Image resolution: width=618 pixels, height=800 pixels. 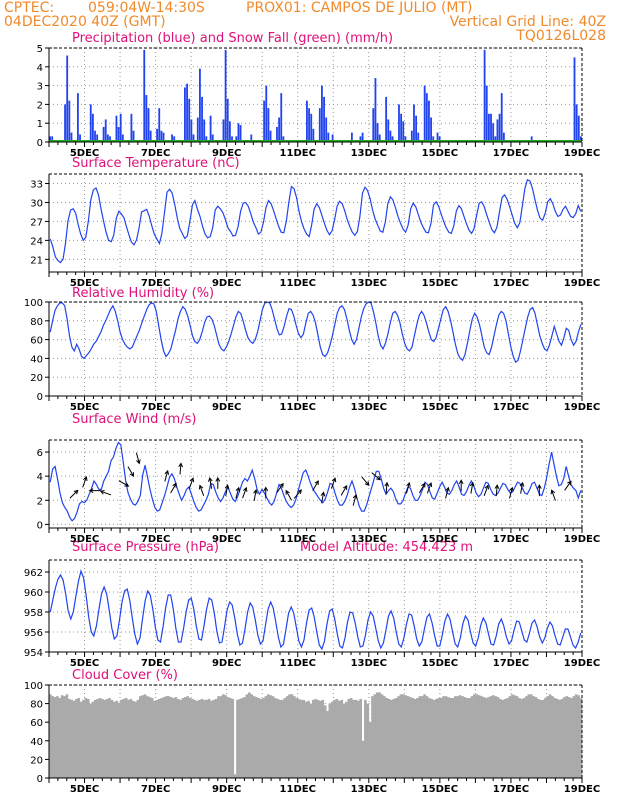 What do you see at coordinates (40, 477) in the screenshot?
I see `wind-ytick-label: 4` at bounding box center [40, 477].